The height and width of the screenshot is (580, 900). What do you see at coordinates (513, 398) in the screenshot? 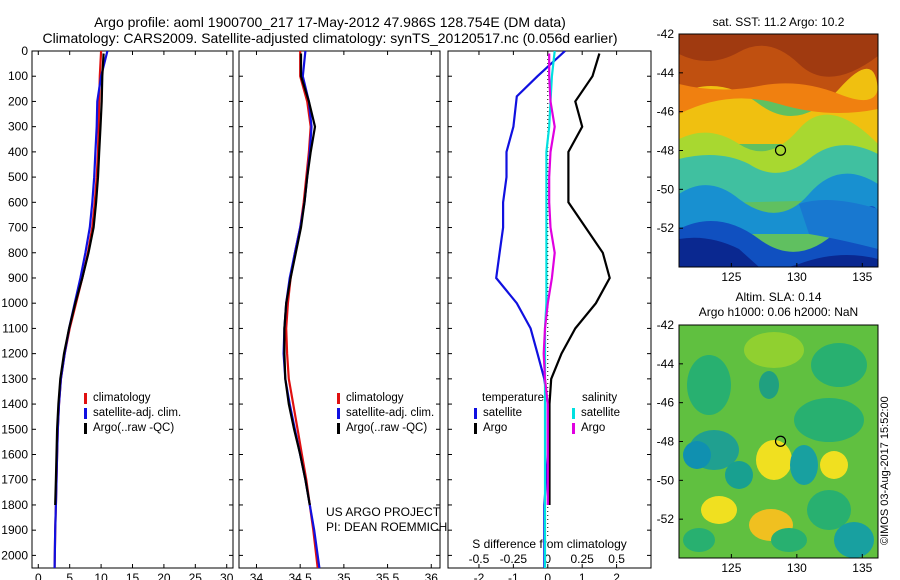
I see `legend-temperature-heading: temperature` at bounding box center [513, 398].